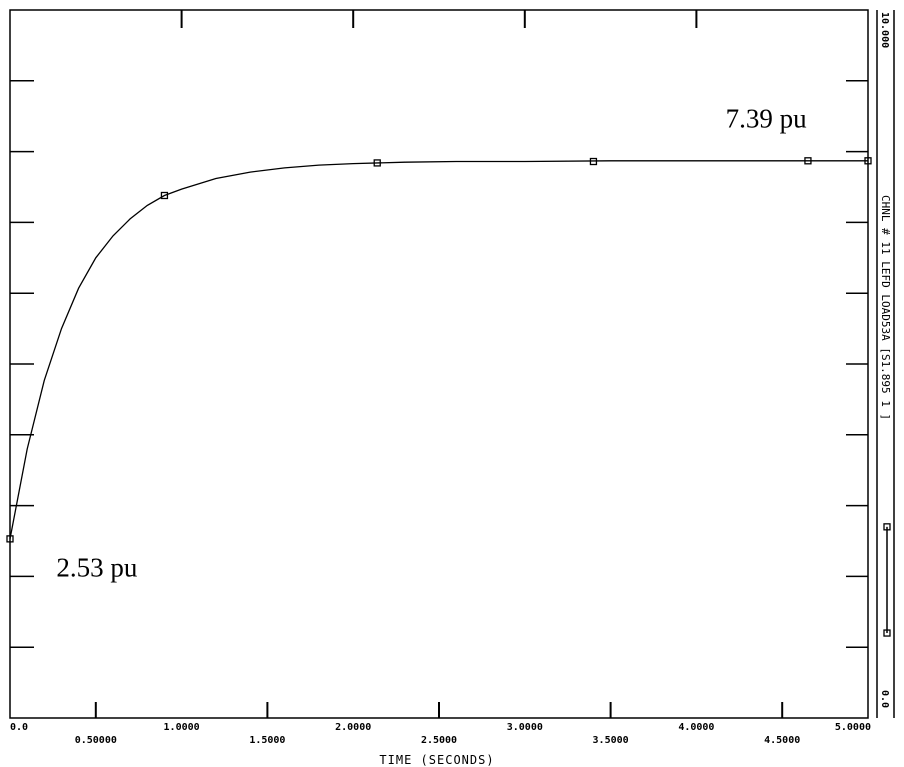  I want to click on annotation-initial-value: 2.53 pu, so click(97, 567).